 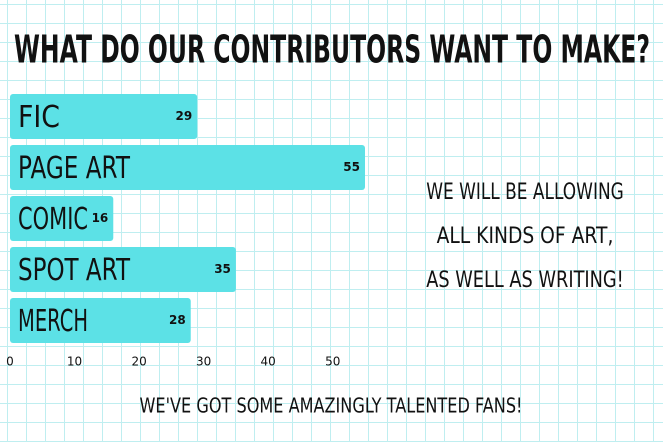 What do you see at coordinates (53, 219) in the screenshot?
I see `category-label: COMIC` at bounding box center [53, 219].